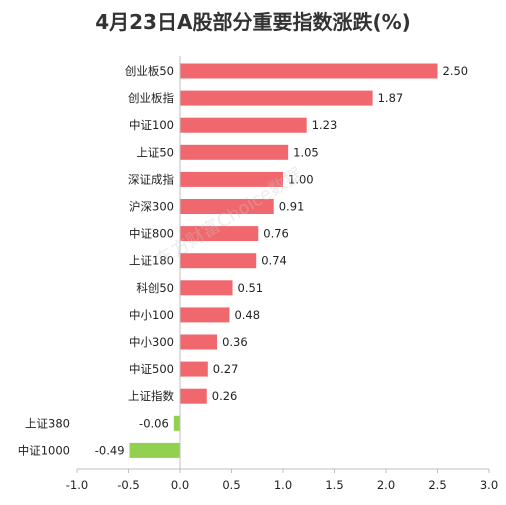 This screenshot has height=505, width=506. I want to click on category-label: 沪深300, so click(151, 207).